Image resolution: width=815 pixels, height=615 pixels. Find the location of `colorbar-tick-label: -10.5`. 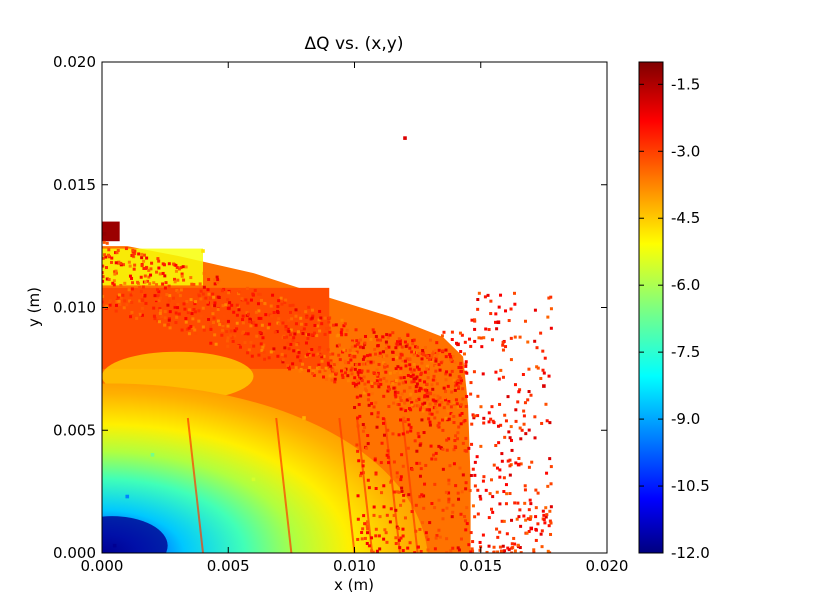

colorbar-tick-label: -10.5 is located at coordinates (690, 486).